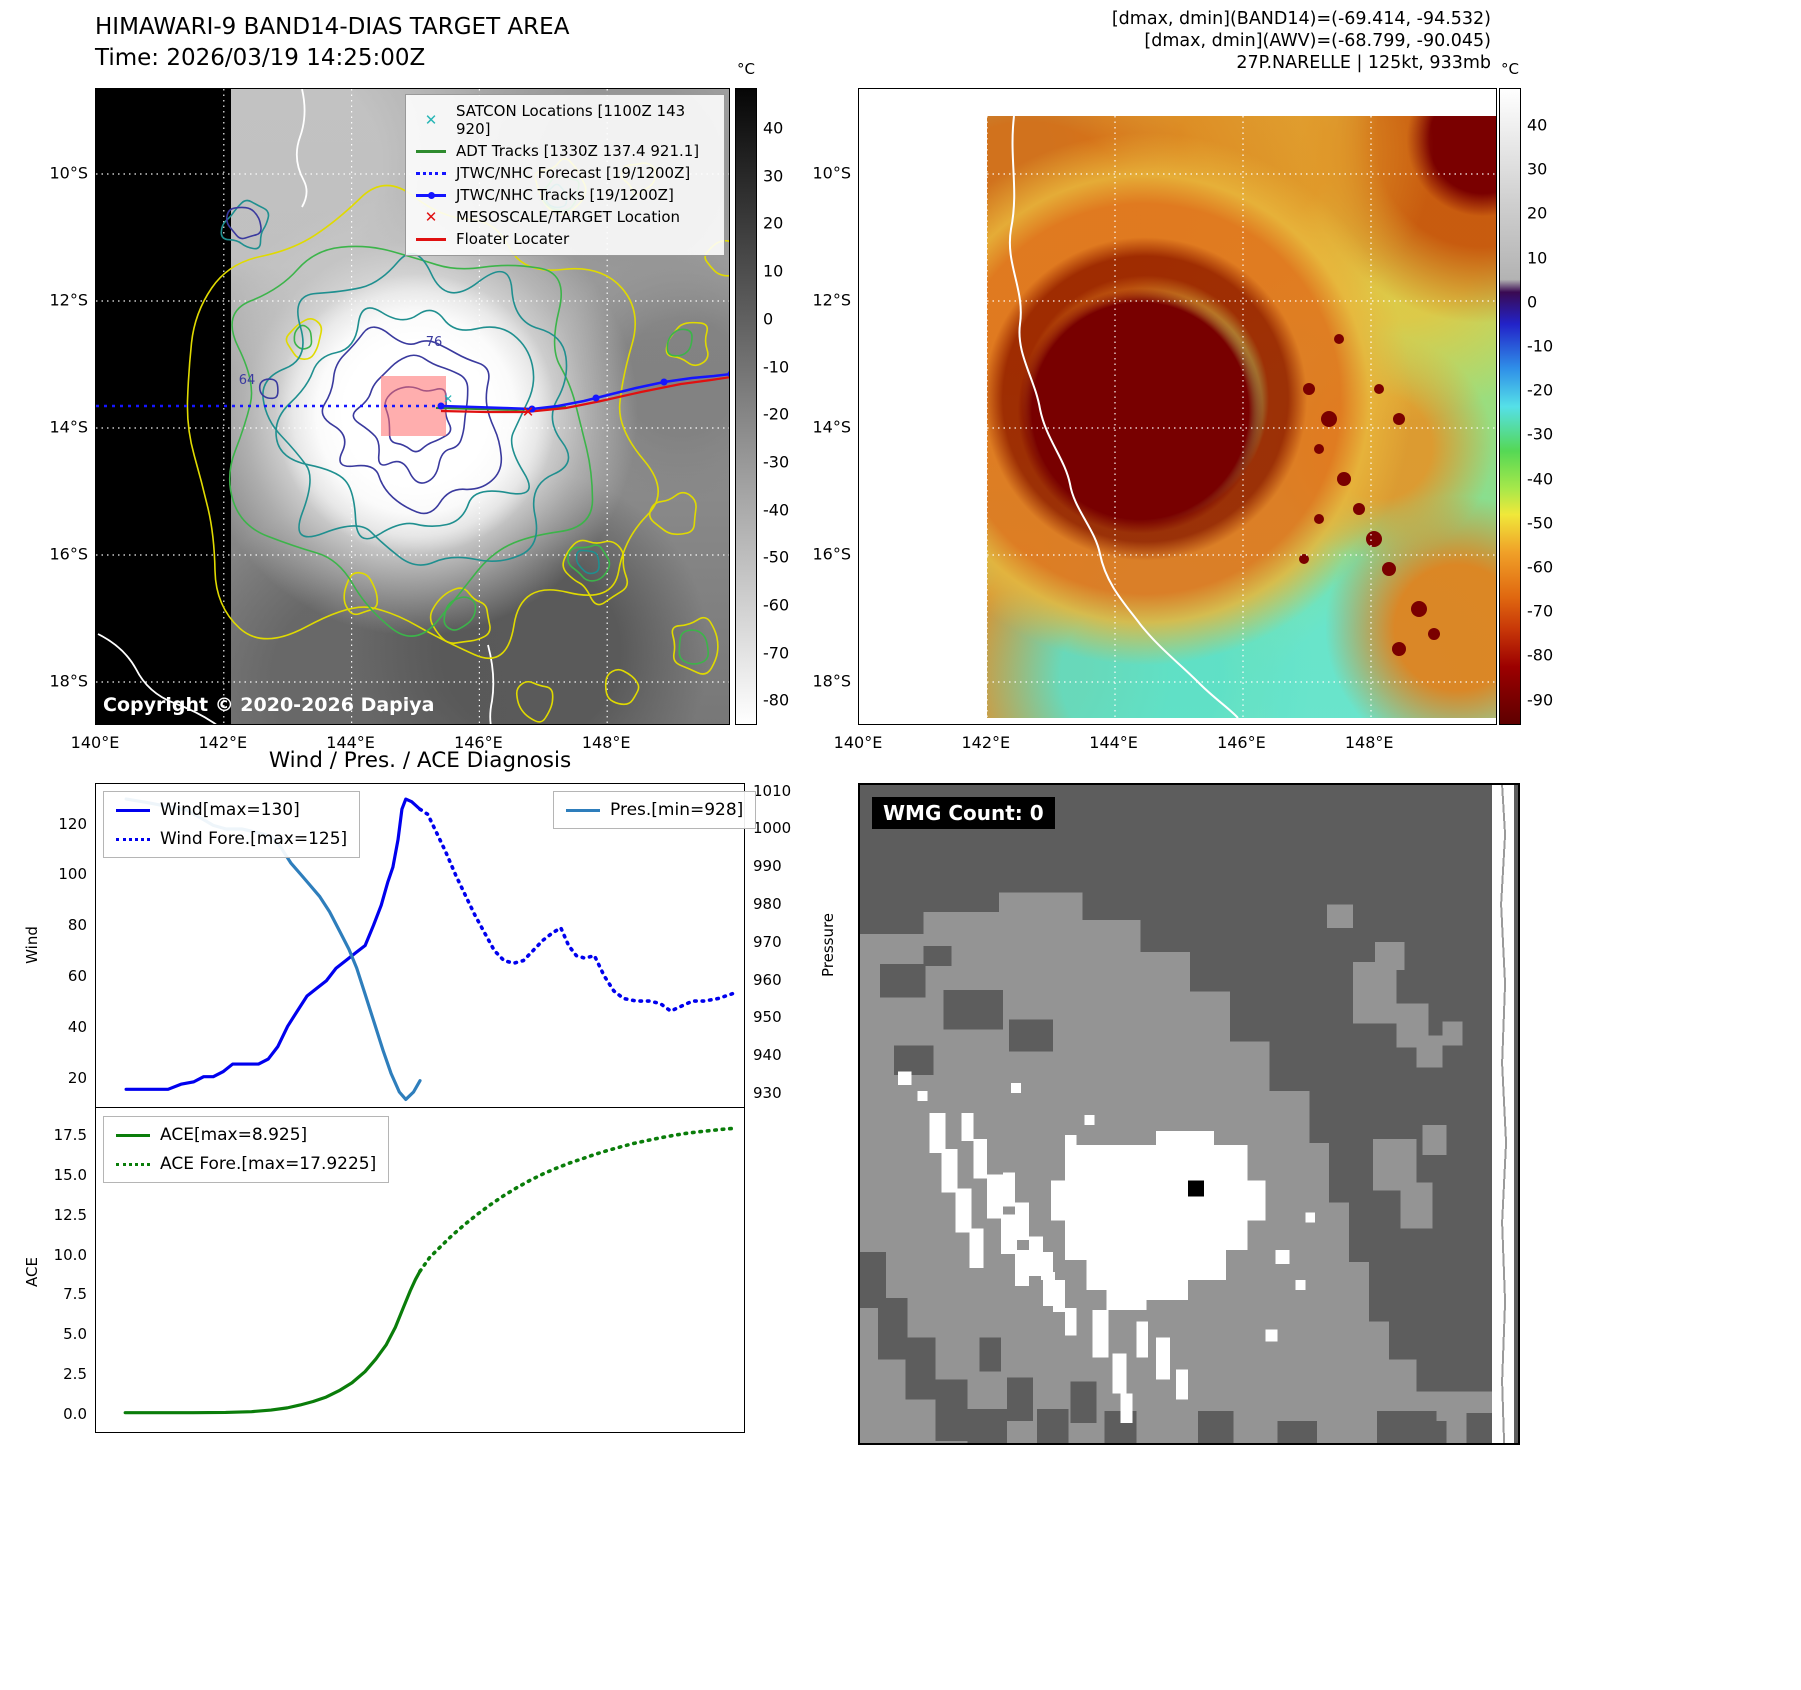 Image resolution: width=1801 pixels, height=1690 pixels. What do you see at coordinates (1241, 742) in the screenshot?
I see `map-b-xtick: 146°E` at bounding box center [1241, 742].